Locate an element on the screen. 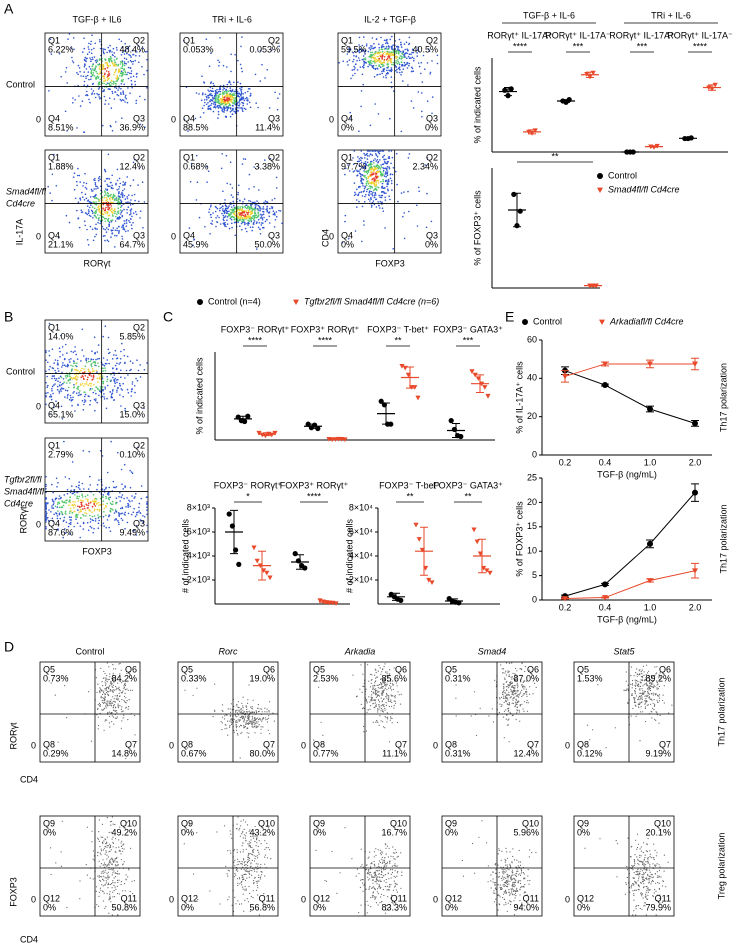 This screenshot has height=952, width=734. legend-label: Control is located at coordinates (622, 175).